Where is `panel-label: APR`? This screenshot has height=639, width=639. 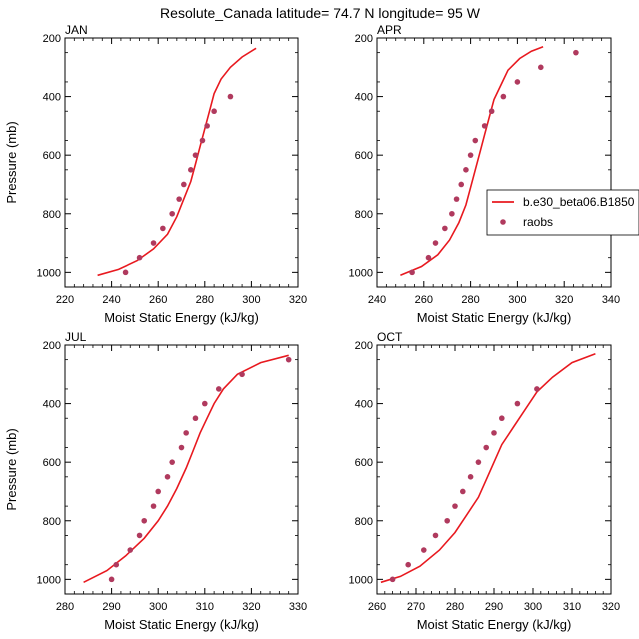
panel-label: APR is located at coordinates (389, 30).